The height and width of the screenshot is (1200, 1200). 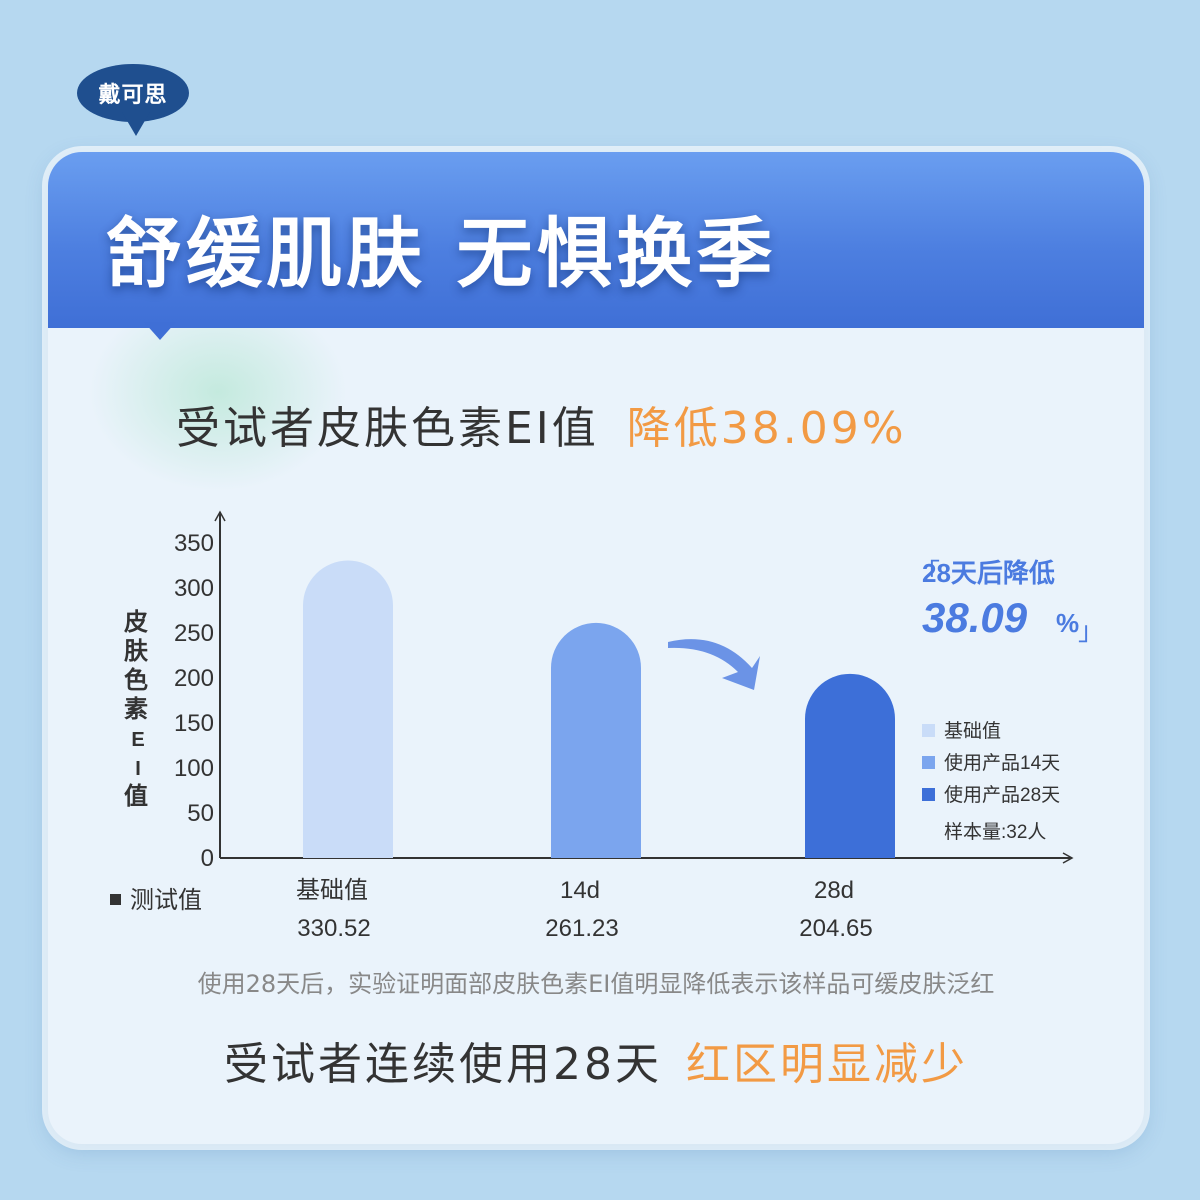 I want to click on y-axis-label-char: E, so click(x=137, y=740).